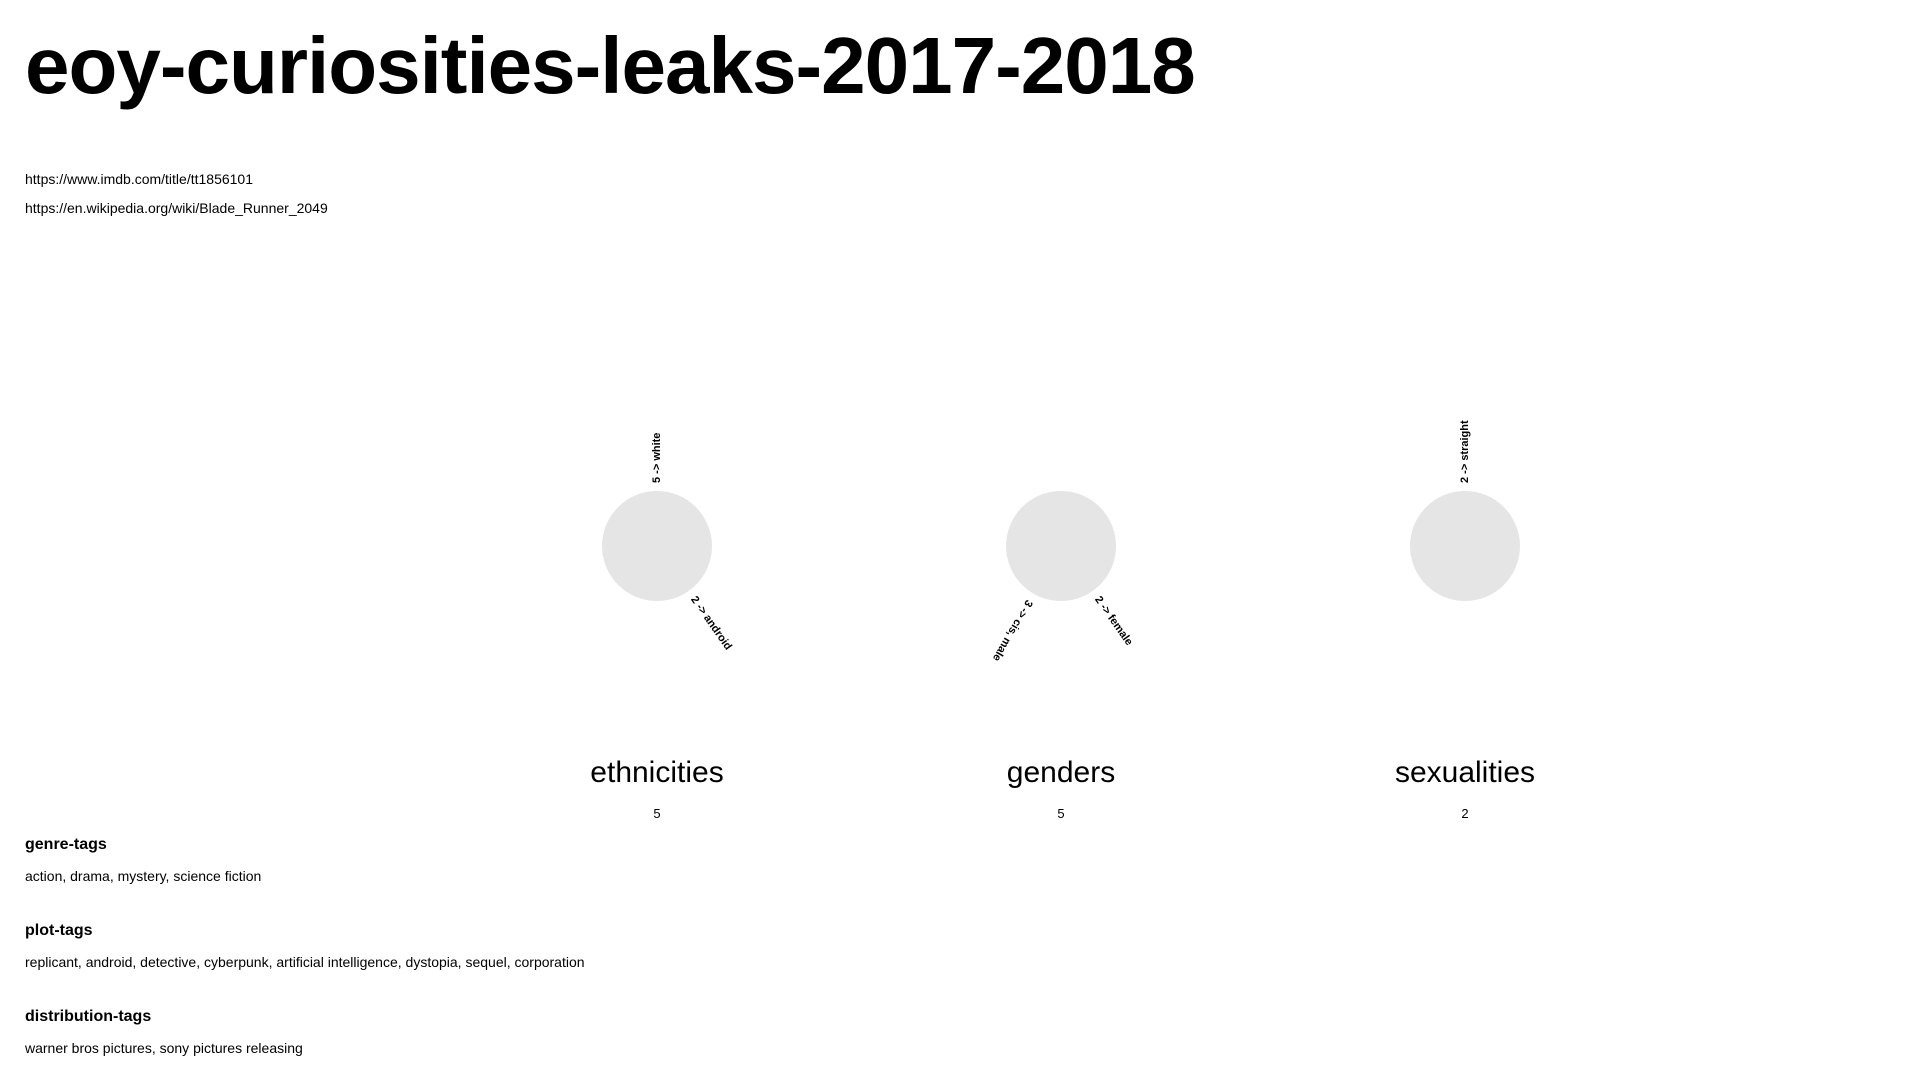 This screenshot has height=1080, width=1920. What do you see at coordinates (66, 844) in the screenshot?
I see `genre-tags-heading: genre-tags` at bounding box center [66, 844].